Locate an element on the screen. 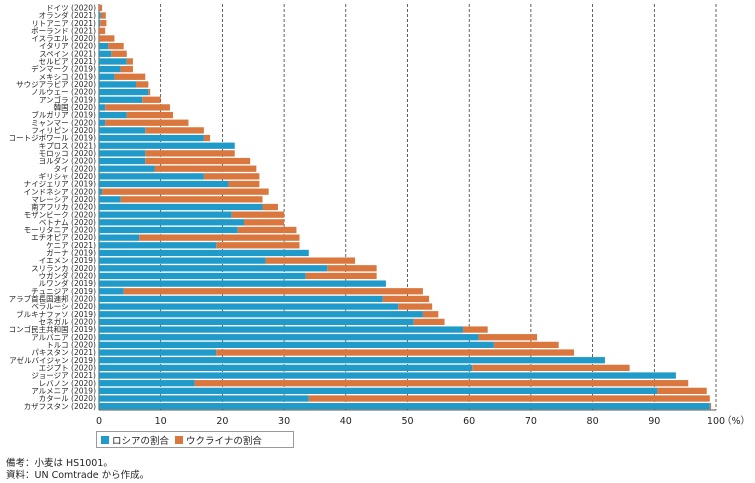 The width and height of the screenshot is (755, 483). country-label: ガーナ (2019) is located at coordinates (71, 253).